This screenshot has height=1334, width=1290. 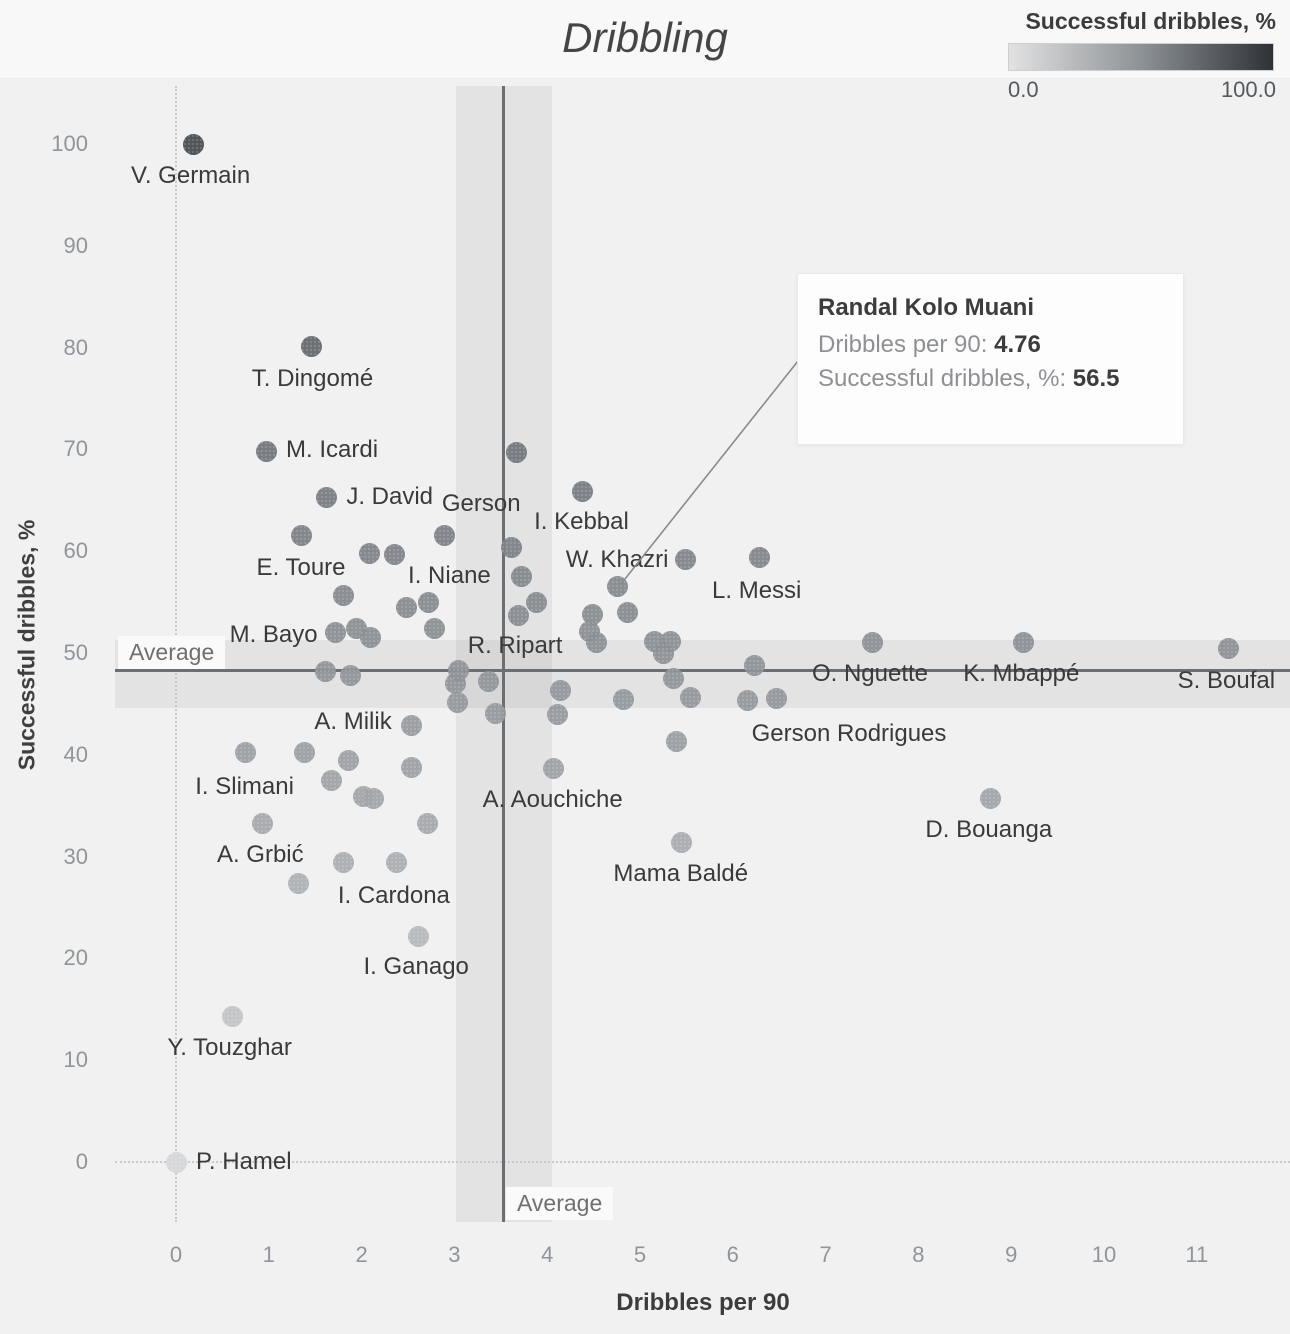 What do you see at coordinates (918, 1254) in the screenshot?
I see `x-tick-label: 8` at bounding box center [918, 1254].